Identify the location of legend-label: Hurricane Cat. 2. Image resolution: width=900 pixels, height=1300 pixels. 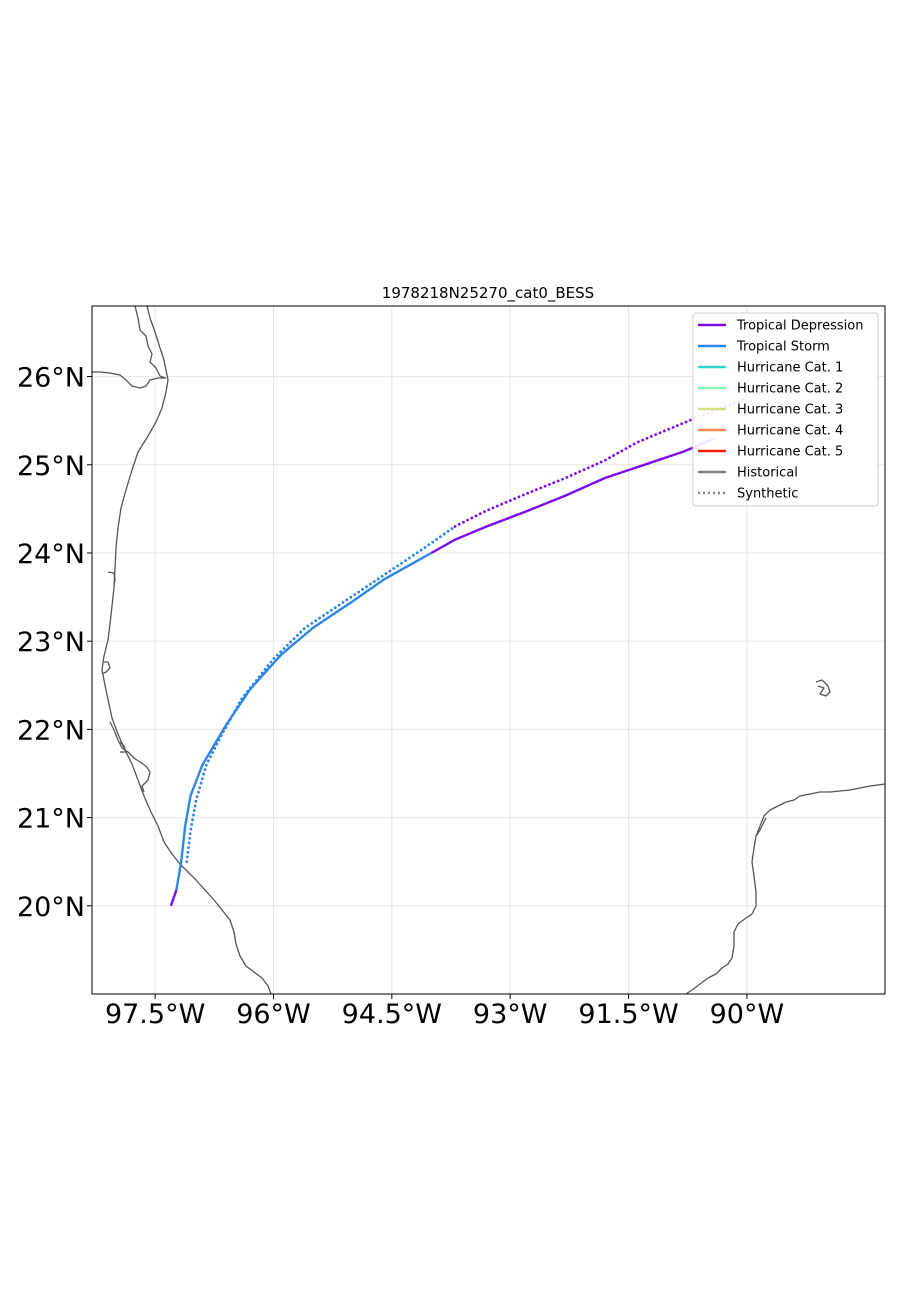
(790, 389).